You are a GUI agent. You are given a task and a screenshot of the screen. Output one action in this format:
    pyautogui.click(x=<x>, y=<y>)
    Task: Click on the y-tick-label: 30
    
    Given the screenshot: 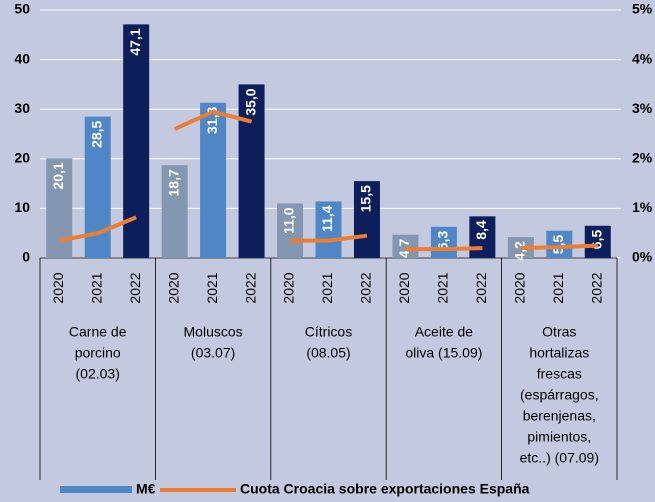 What is the action you would take?
    pyautogui.click(x=22, y=108)
    